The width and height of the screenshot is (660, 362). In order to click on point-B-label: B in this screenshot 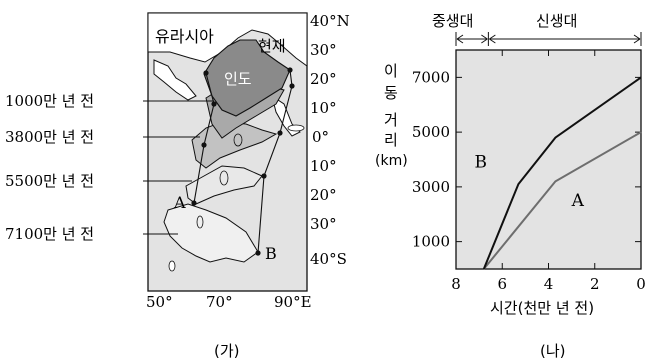, I will do `click(271, 253)`.